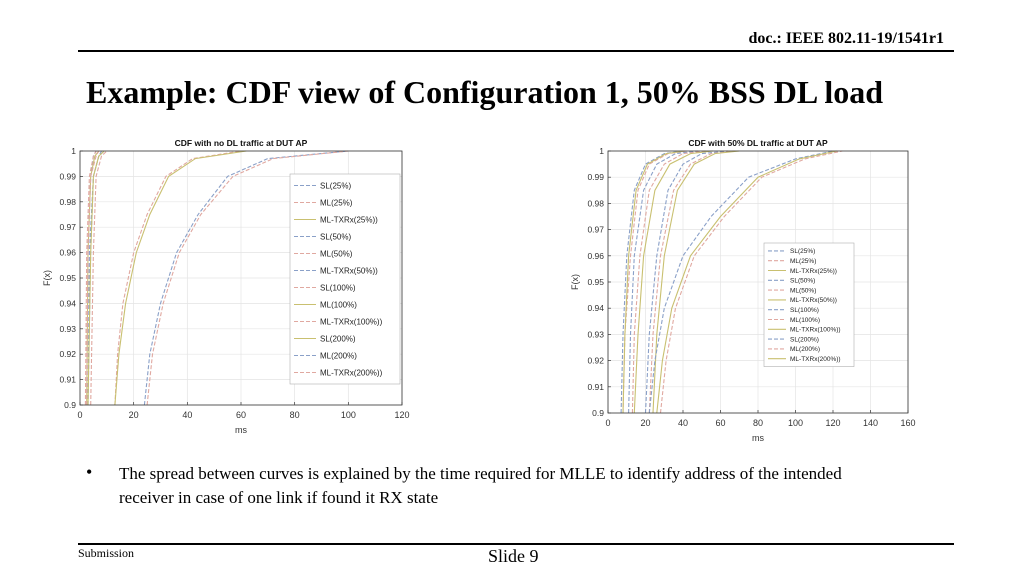 The height and width of the screenshot is (576, 1024). What do you see at coordinates (846, 38) in the screenshot?
I see `doc-reference: doc.: IEEE 802.11-19/1541r1` at bounding box center [846, 38].